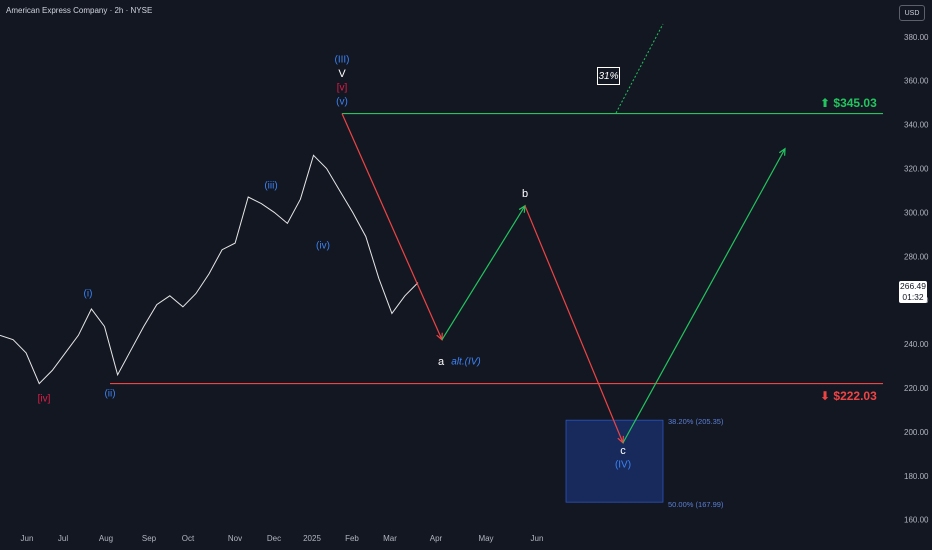 The image size is (932, 550). Describe the element at coordinates (913, 286) in the screenshot. I see `last-price: 266.49` at that location.